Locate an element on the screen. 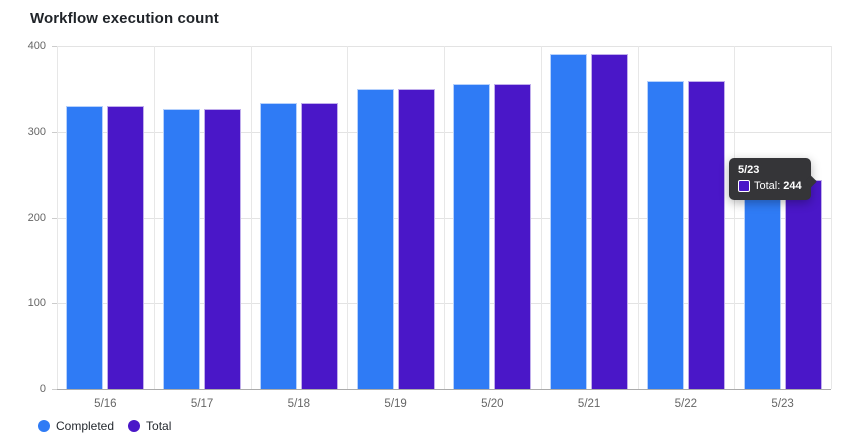 The height and width of the screenshot is (443, 850). total-series-swatch-icon is located at coordinates (744, 186).